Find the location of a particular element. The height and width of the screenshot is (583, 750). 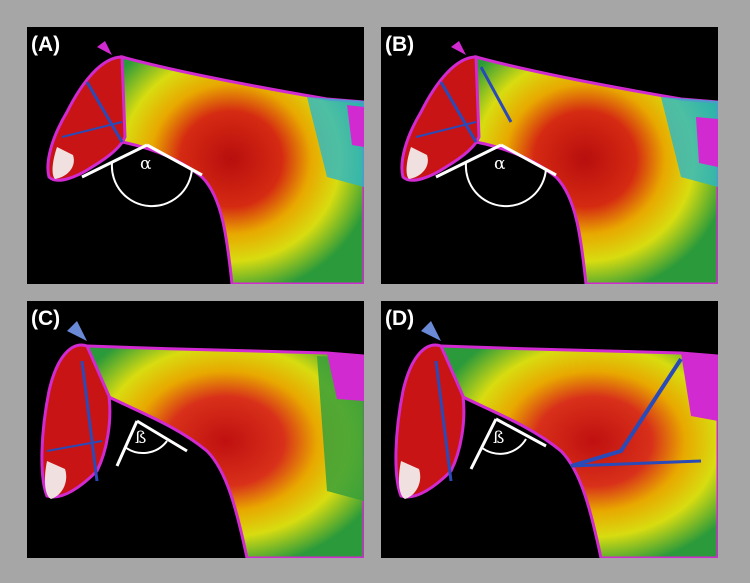

angle-label-c: ß is located at coordinates (140, 438).